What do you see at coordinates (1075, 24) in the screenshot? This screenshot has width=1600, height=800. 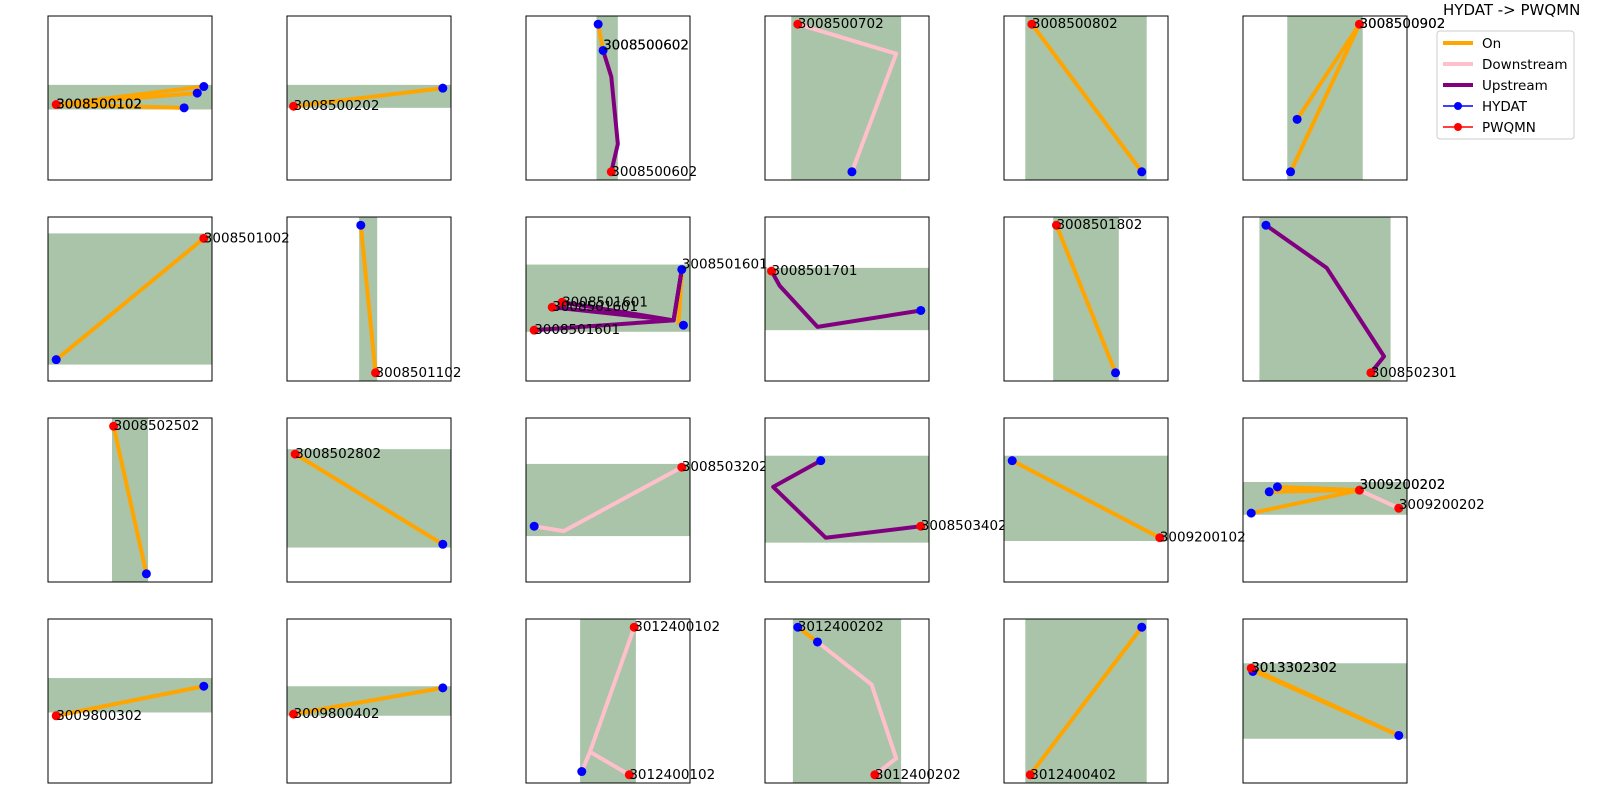 I see `station-id-label: 3008500802` at bounding box center [1075, 24].